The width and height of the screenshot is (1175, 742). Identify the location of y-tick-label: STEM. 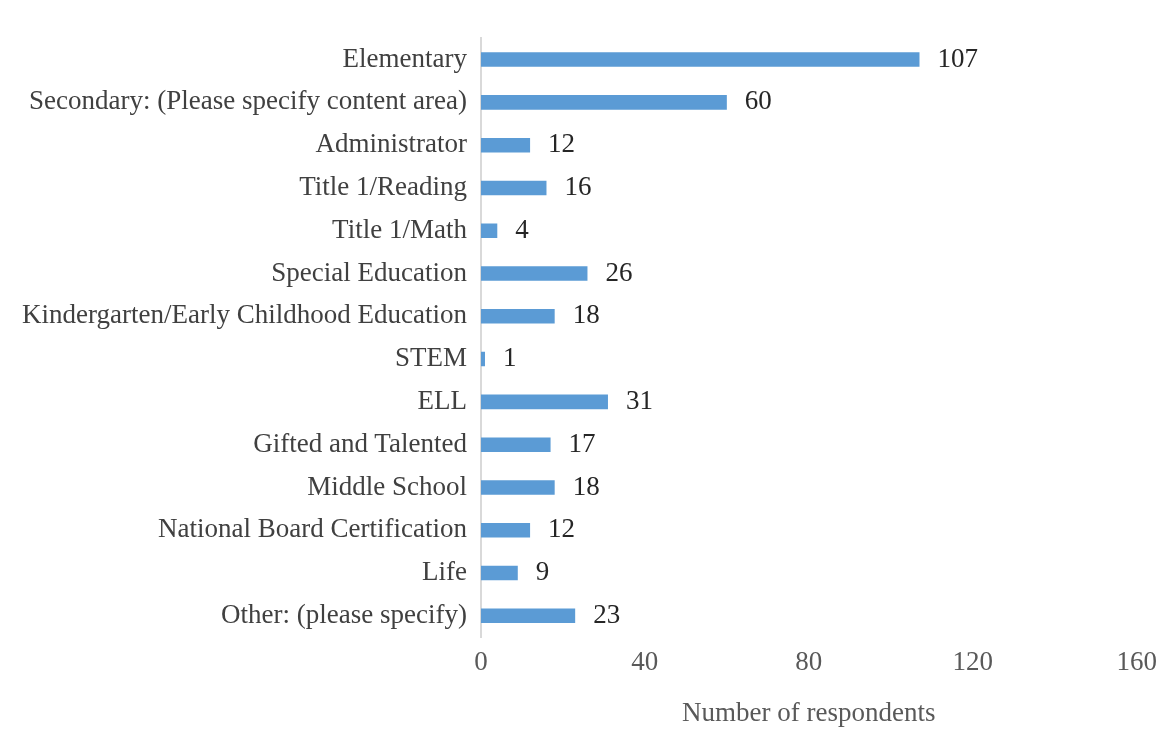
(430, 357).